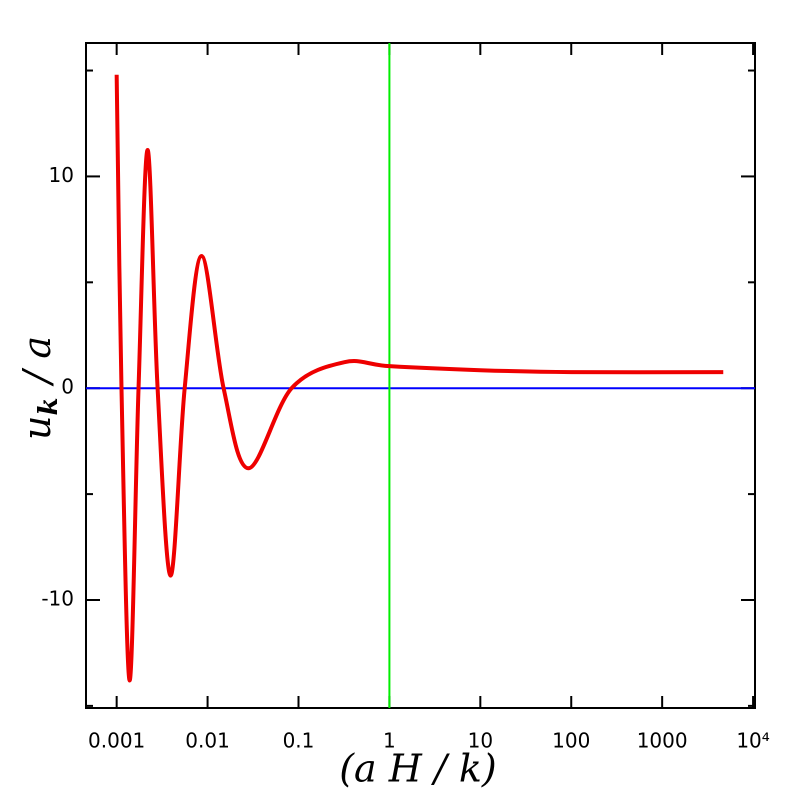 The width and height of the screenshot is (797, 801). Describe the element at coordinates (61, 175) in the screenshot. I see `y-tick-label: 10` at that location.